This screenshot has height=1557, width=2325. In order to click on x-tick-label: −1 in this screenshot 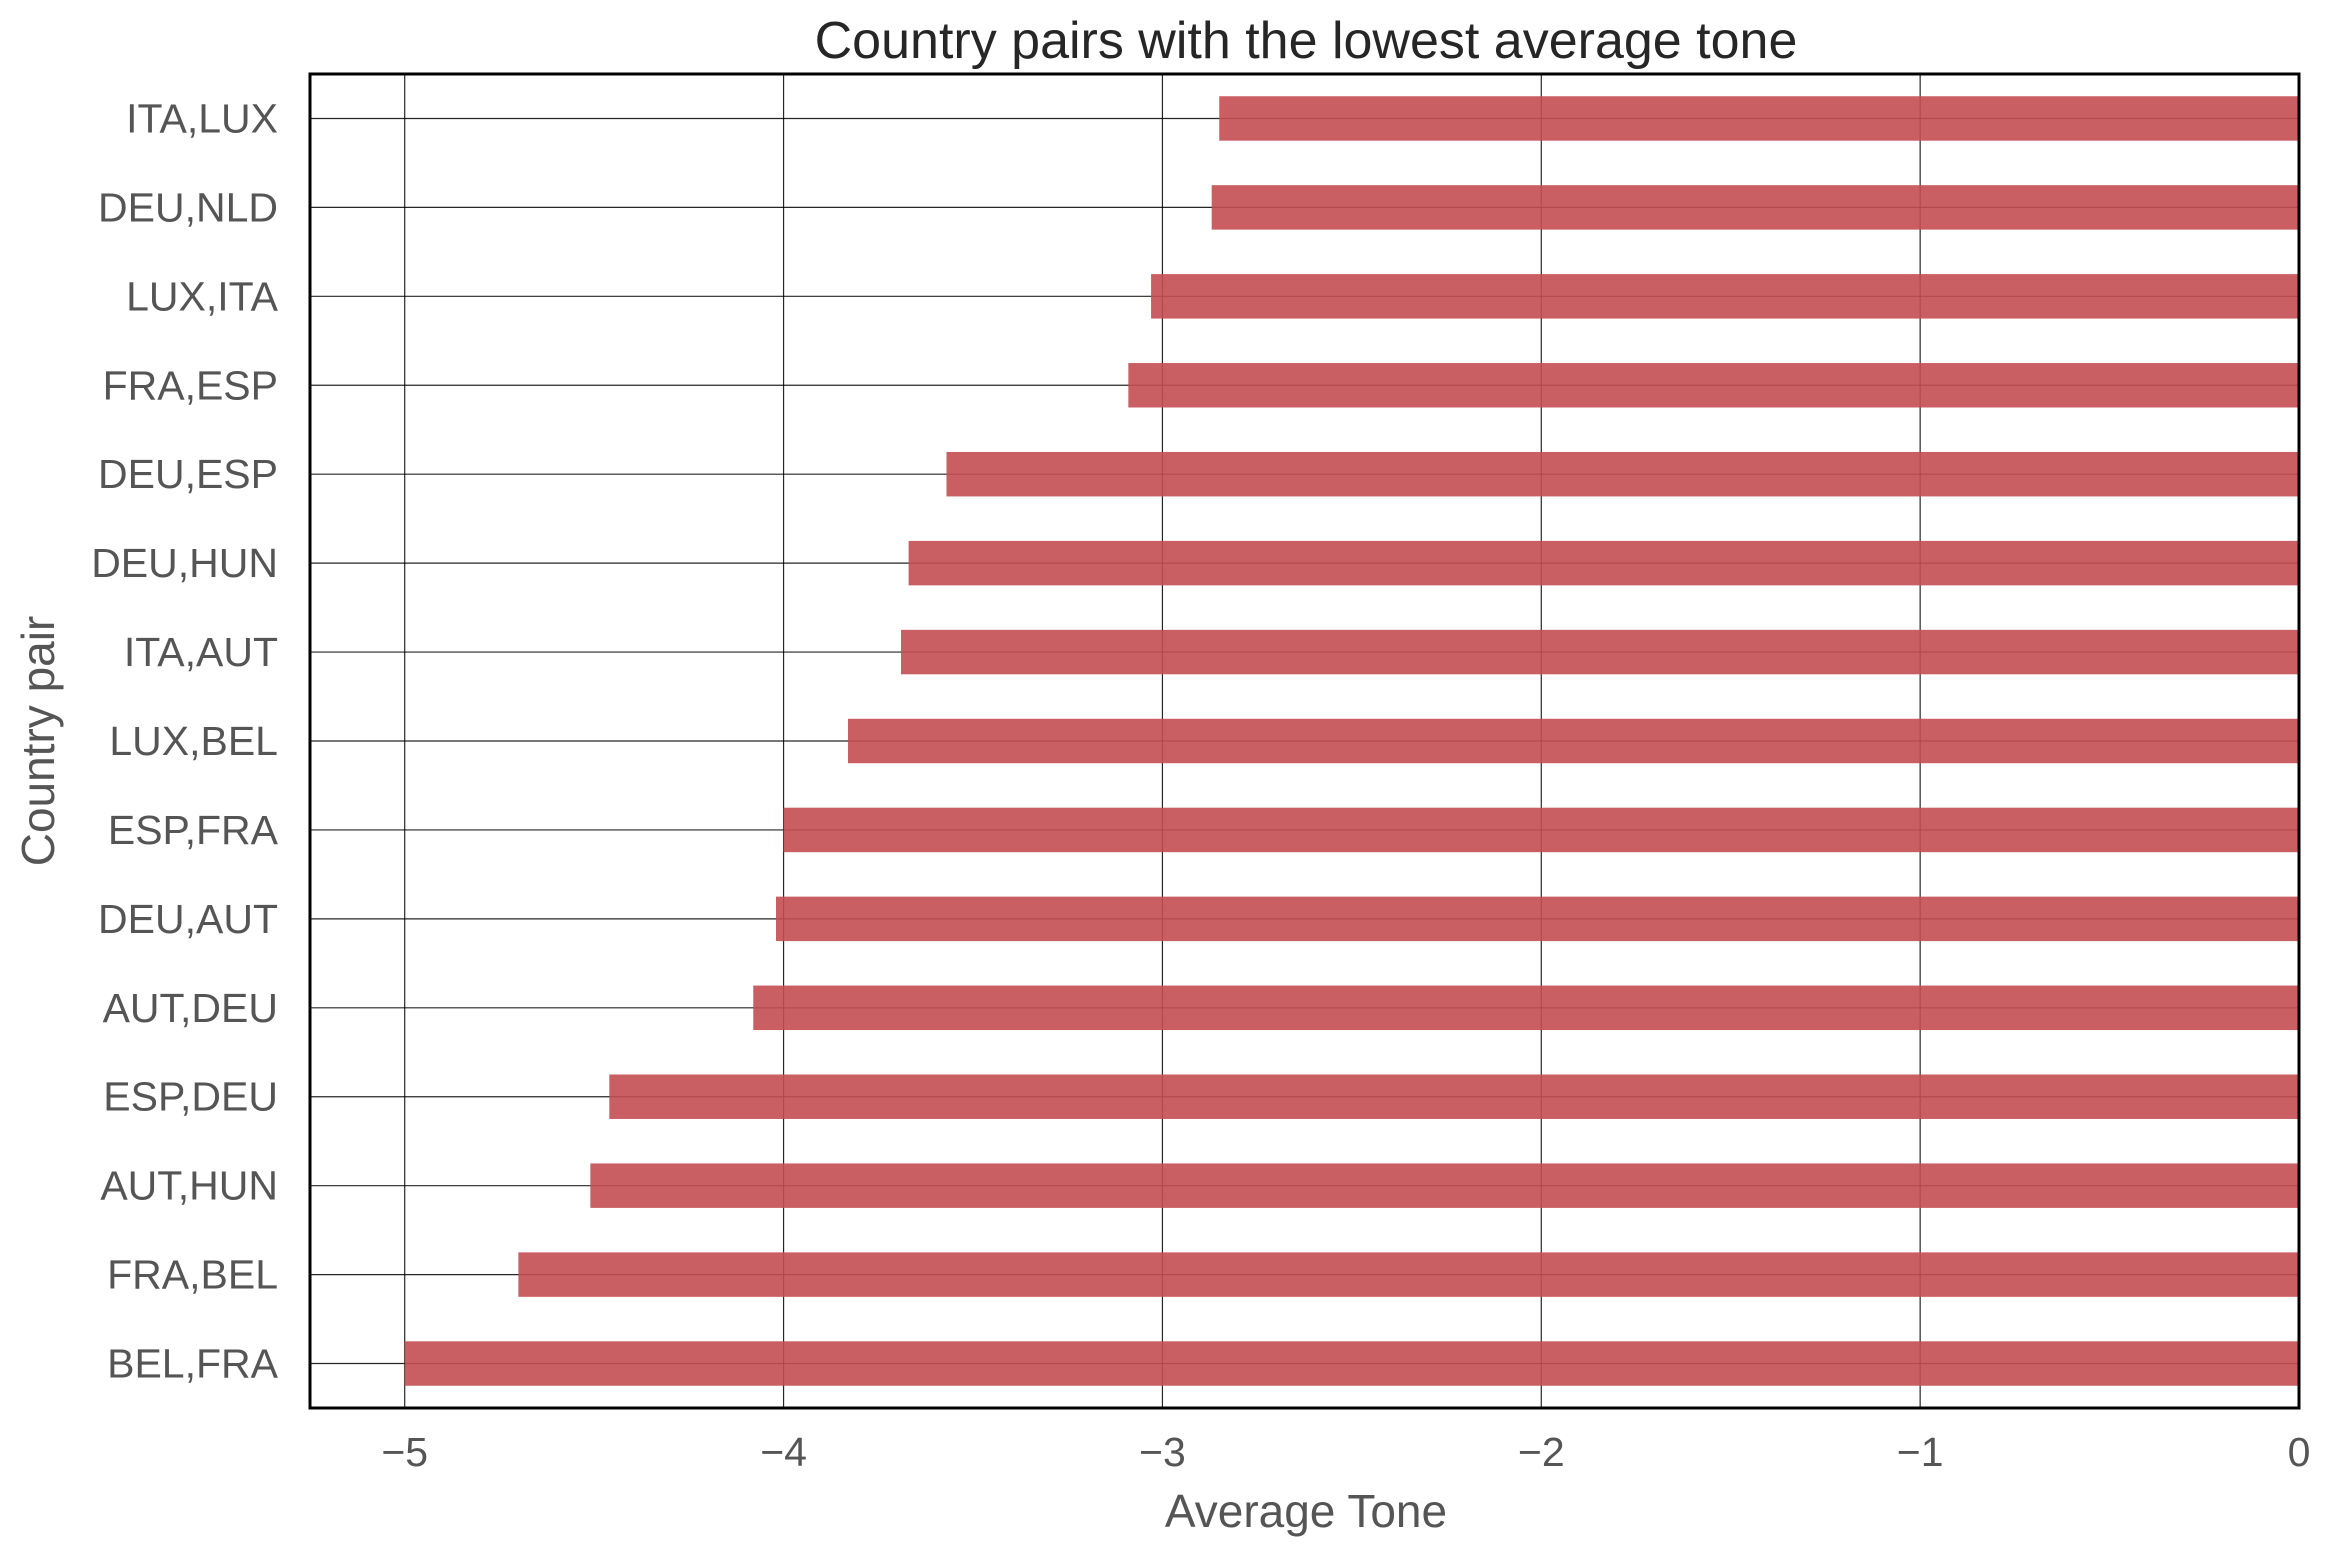, I will do `click(1920, 1452)`.